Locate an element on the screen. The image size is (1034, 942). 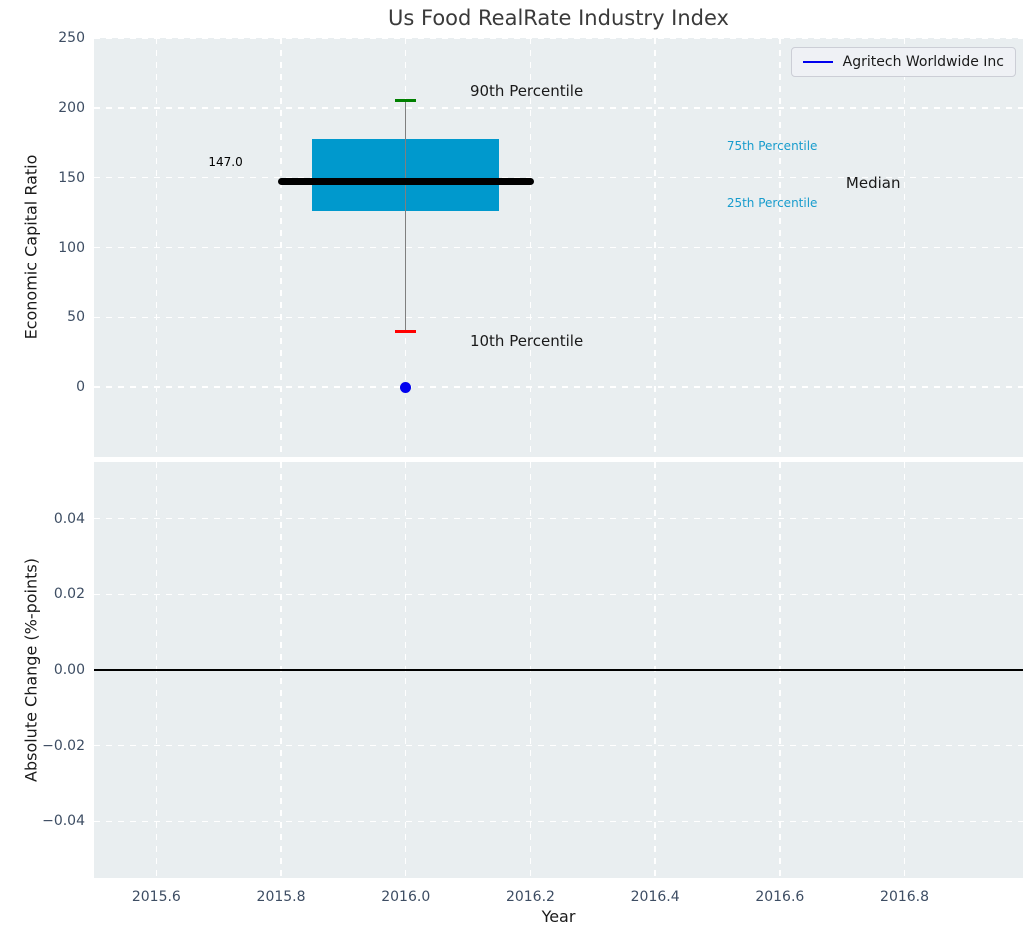
x-tick-label: 2016.8 is located at coordinates (905, 897).